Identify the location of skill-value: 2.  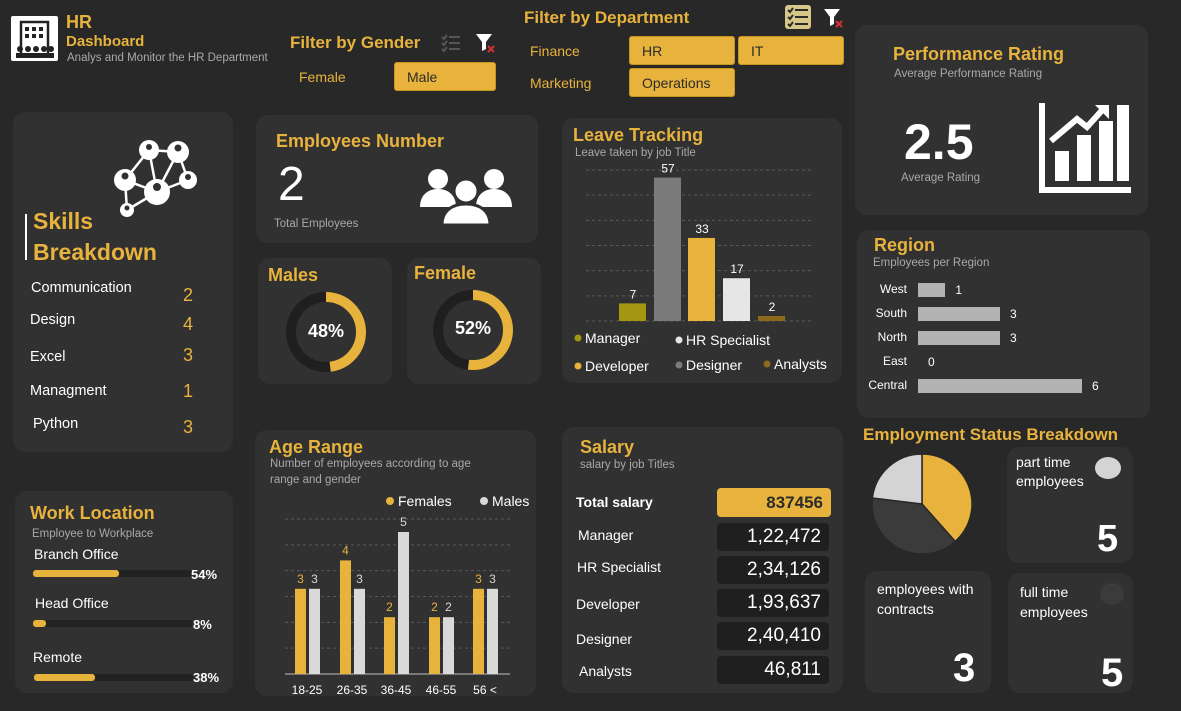
(188, 295).